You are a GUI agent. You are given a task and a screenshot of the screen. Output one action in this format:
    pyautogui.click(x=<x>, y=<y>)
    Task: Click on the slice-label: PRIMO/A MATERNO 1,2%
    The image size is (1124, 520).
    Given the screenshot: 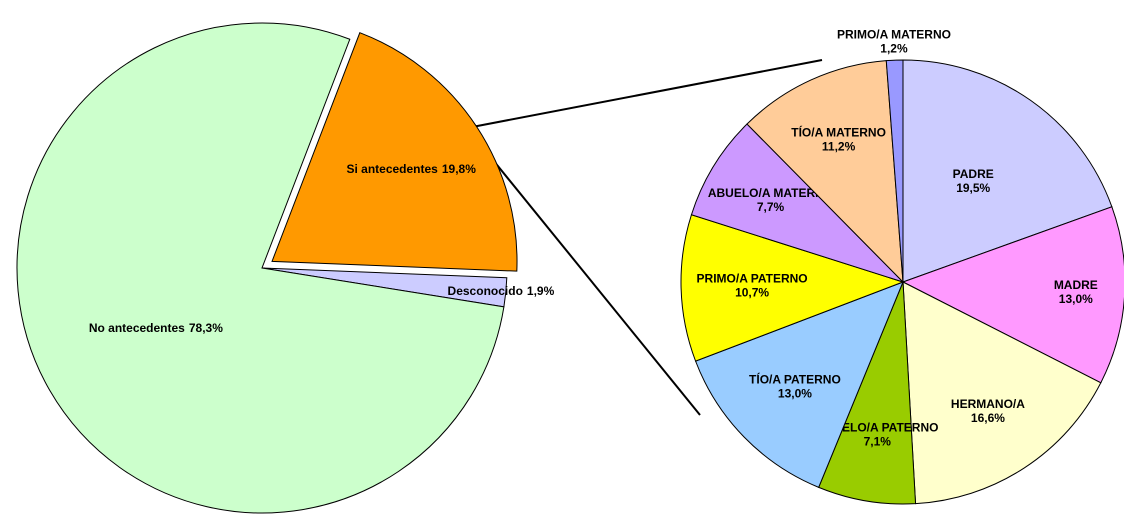 What is the action you would take?
    pyautogui.click(x=894, y=42)
    